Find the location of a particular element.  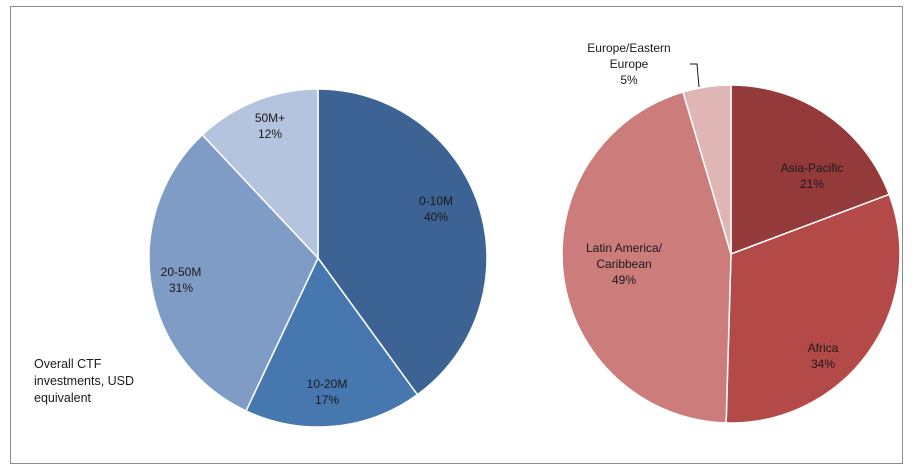

pie2-label-1-line-1: Asia-Pacific is located at coordinates (812, 168).